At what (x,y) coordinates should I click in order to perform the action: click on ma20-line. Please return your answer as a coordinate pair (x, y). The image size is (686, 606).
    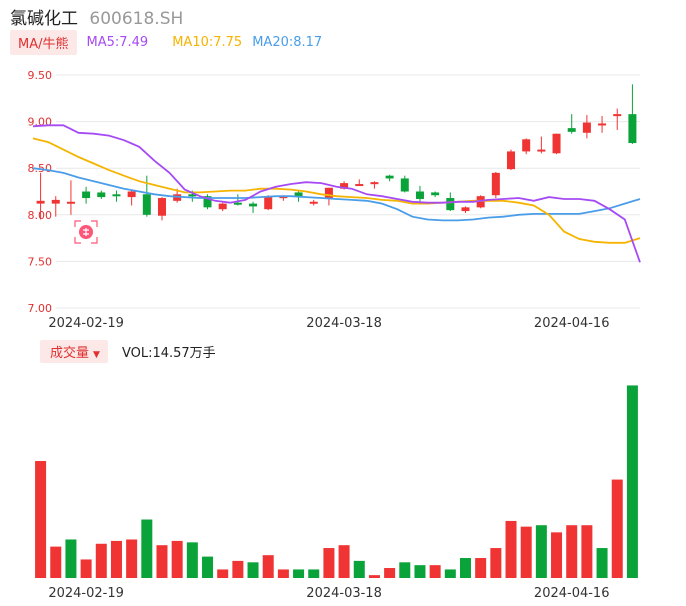
    Looking at the image, I should click on (336, 194).